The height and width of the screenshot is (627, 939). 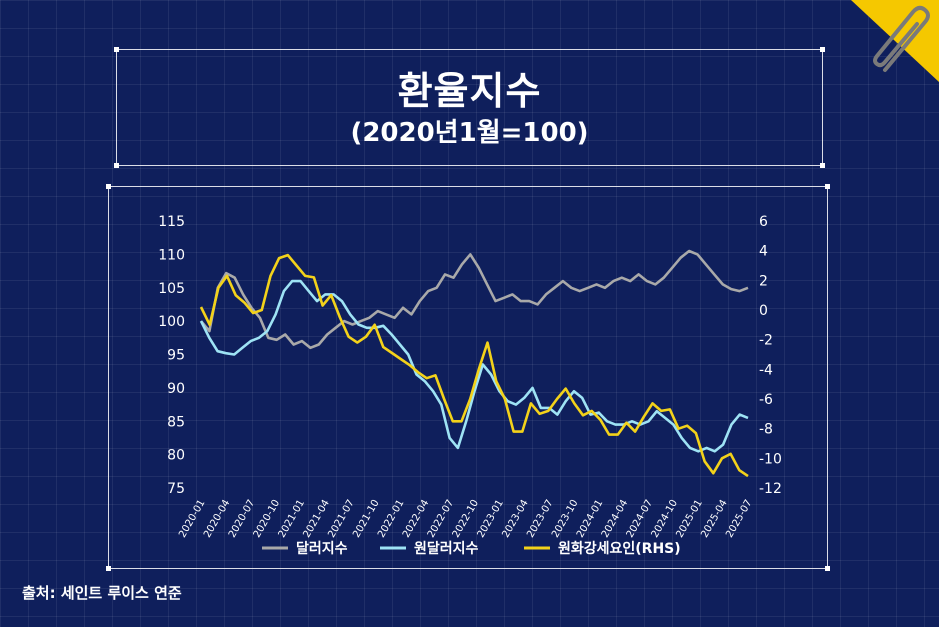 I want to click on legend-label-2: 원화강세요인(RHS), so click(x=619, y=548).